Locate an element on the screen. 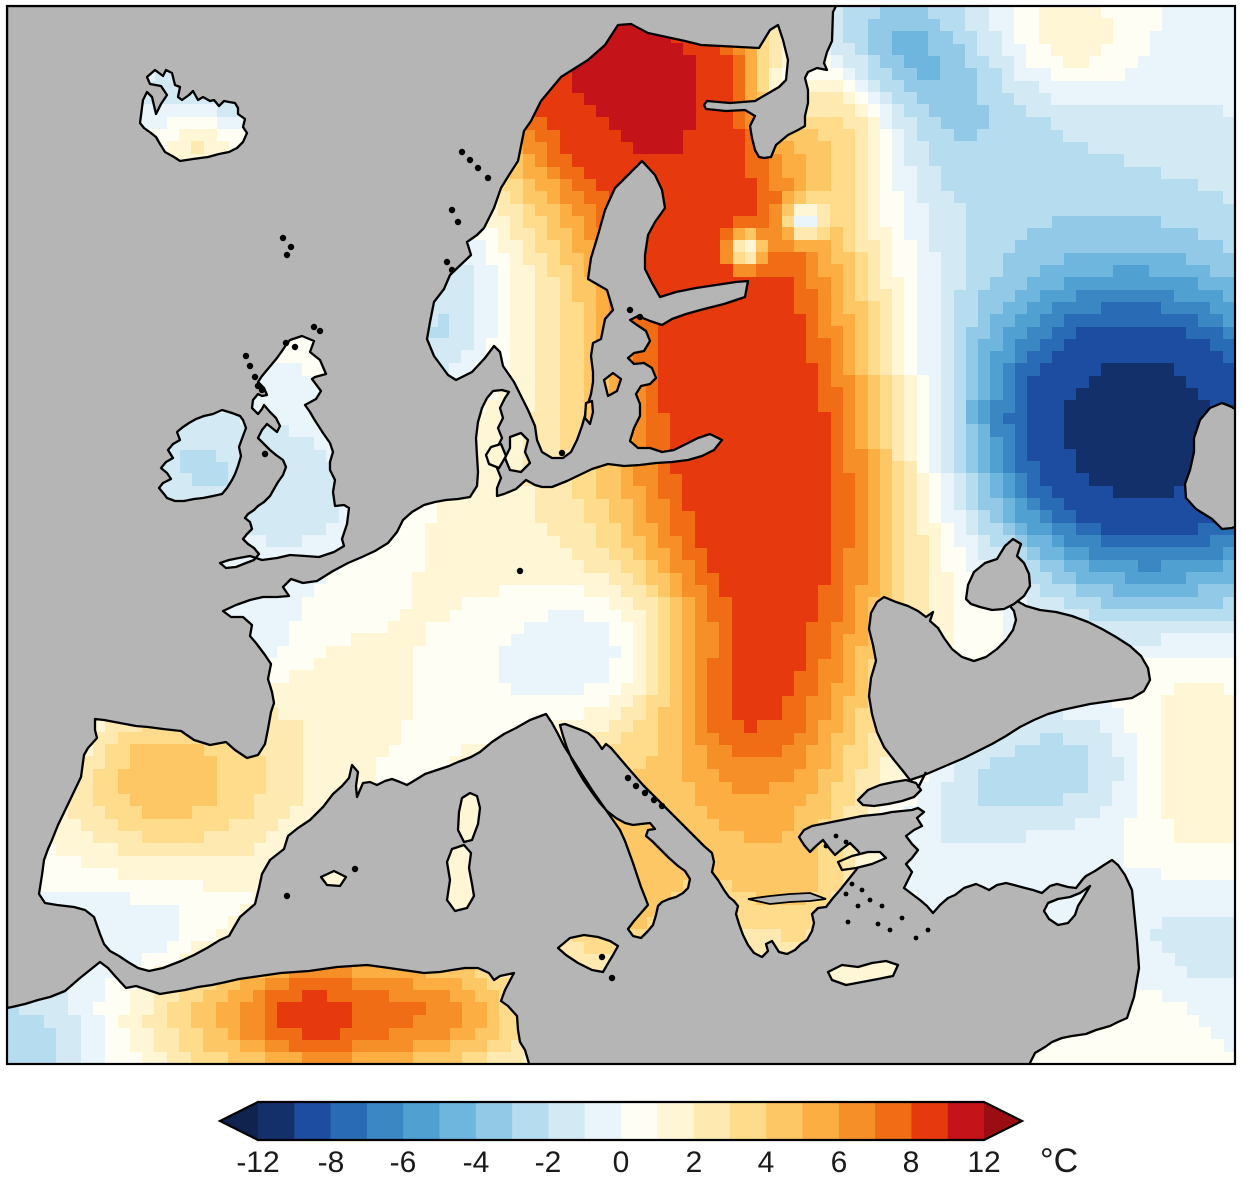 The image size is (1242, 1191). svg-text: -6 is located at coordinates (403, 1162).